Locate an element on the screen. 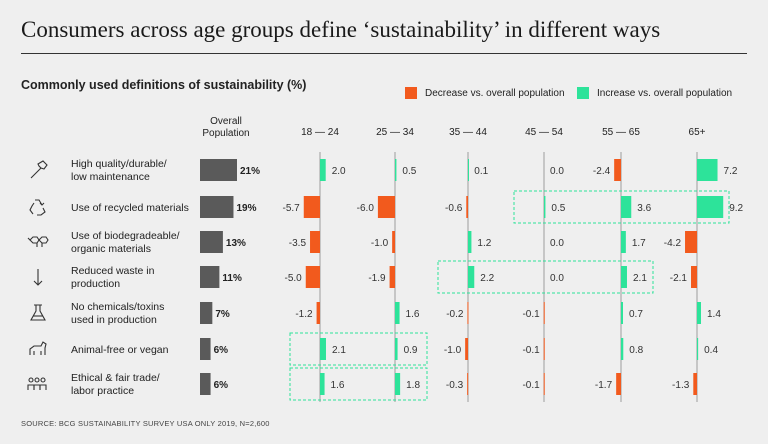 Image resolution: width=768 pixels, height=444 pixels. deviation-value-label: 2.0 is located at coordinates (339, 171).